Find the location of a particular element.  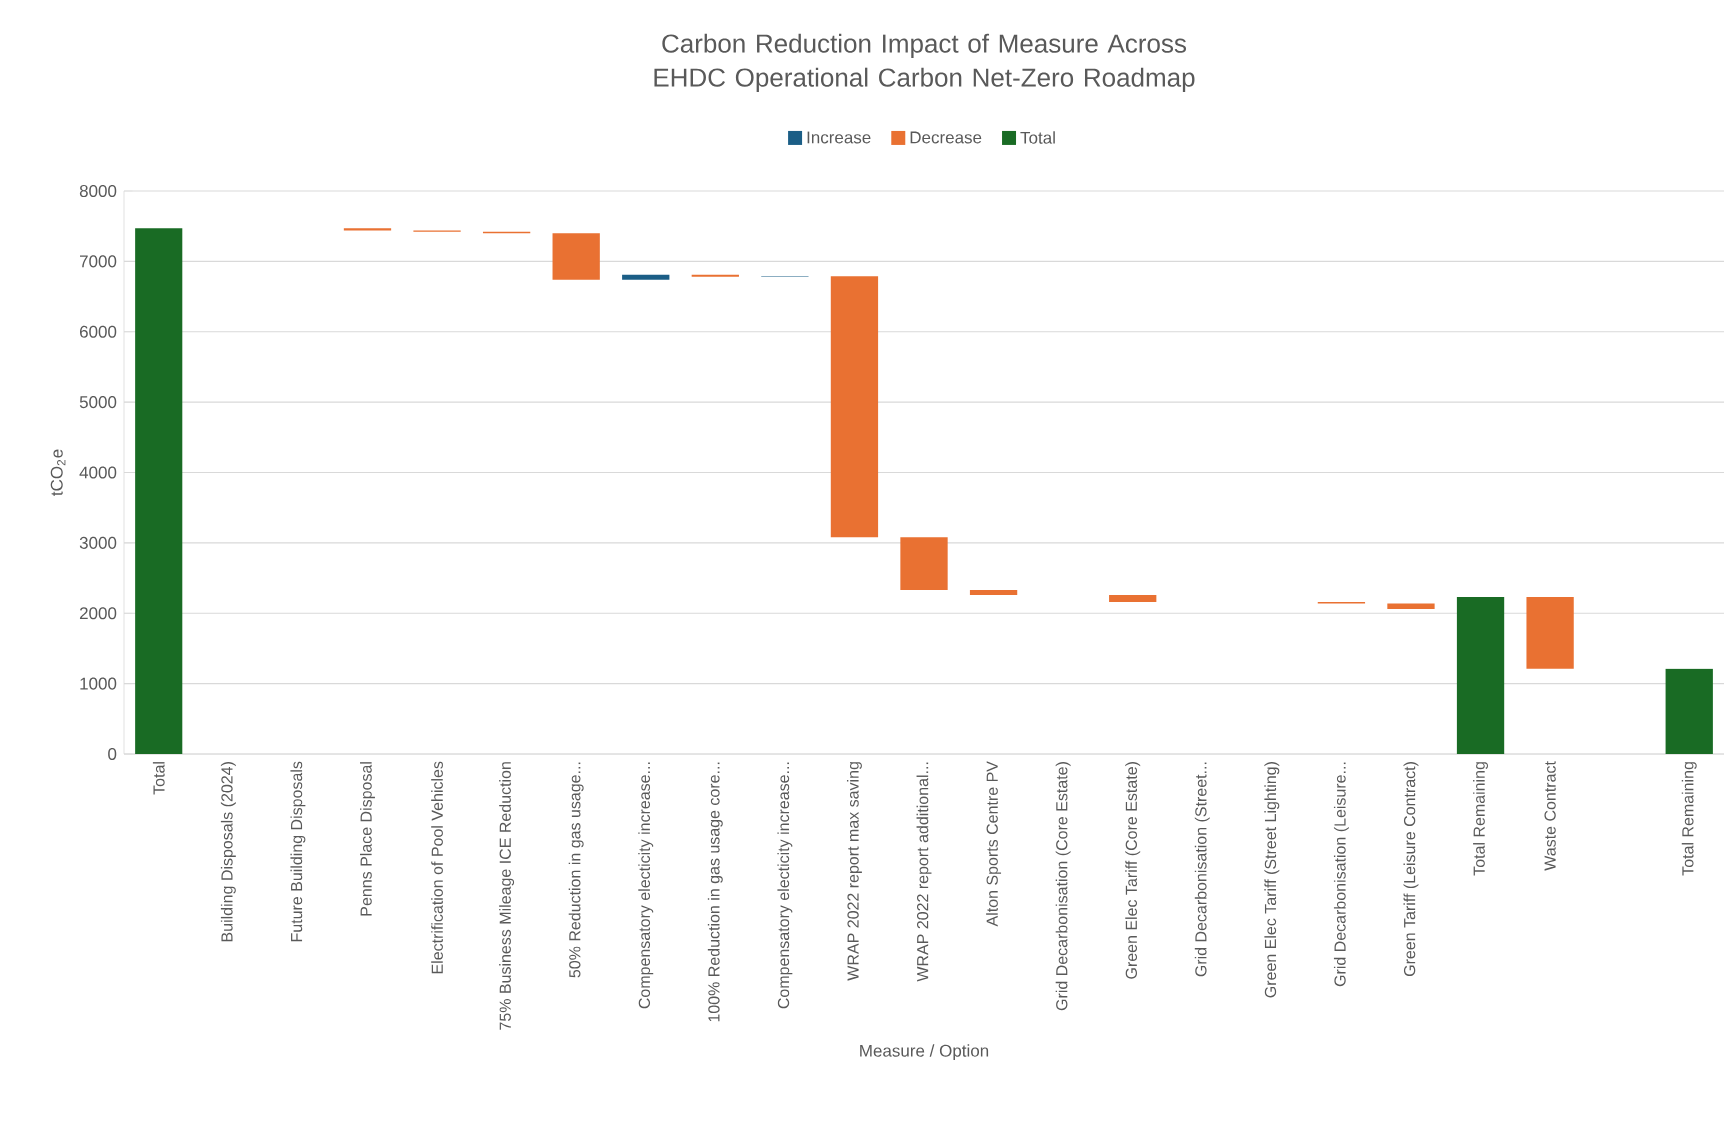

x-tick-label: Total is located at coordinates (158, 778).